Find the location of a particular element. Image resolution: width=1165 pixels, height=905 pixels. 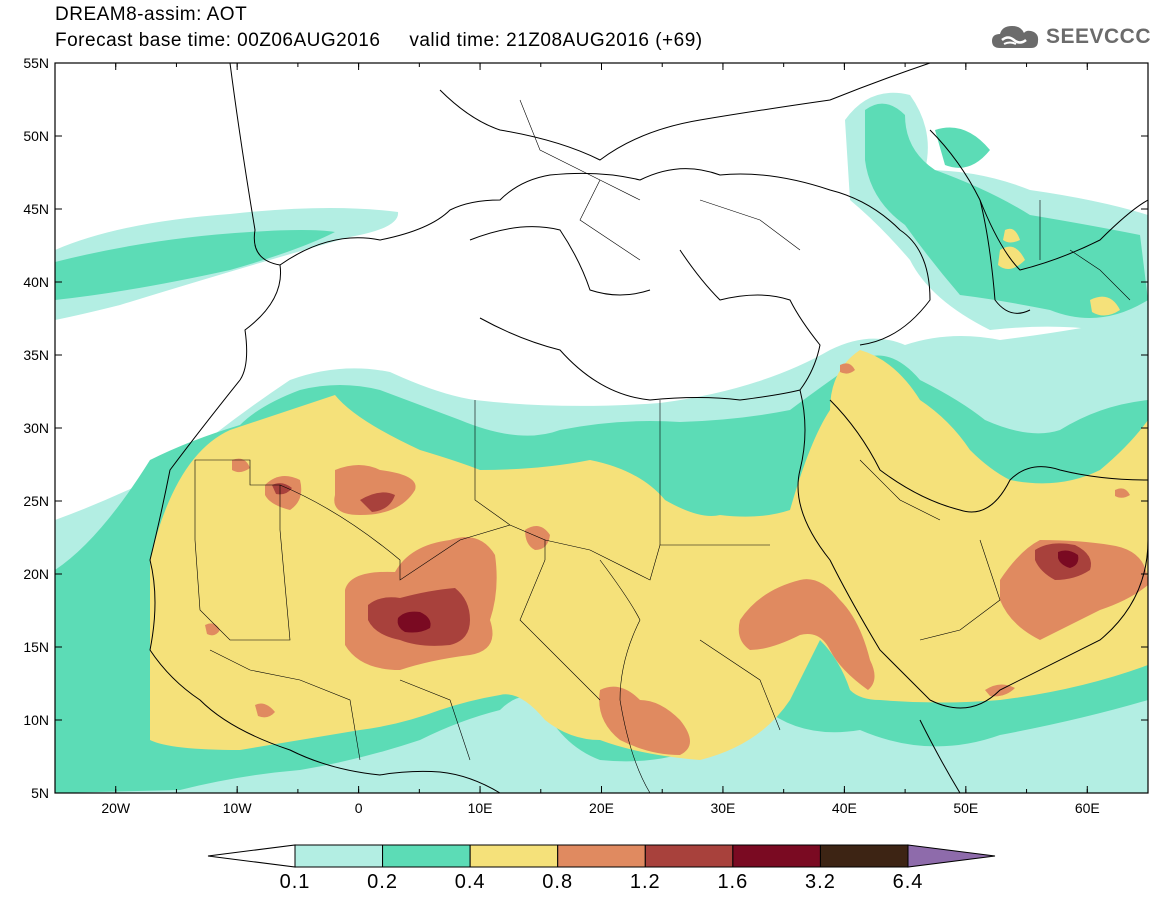

seevccc-logo: SEEVCCC is located at coordinates (1070, 37).